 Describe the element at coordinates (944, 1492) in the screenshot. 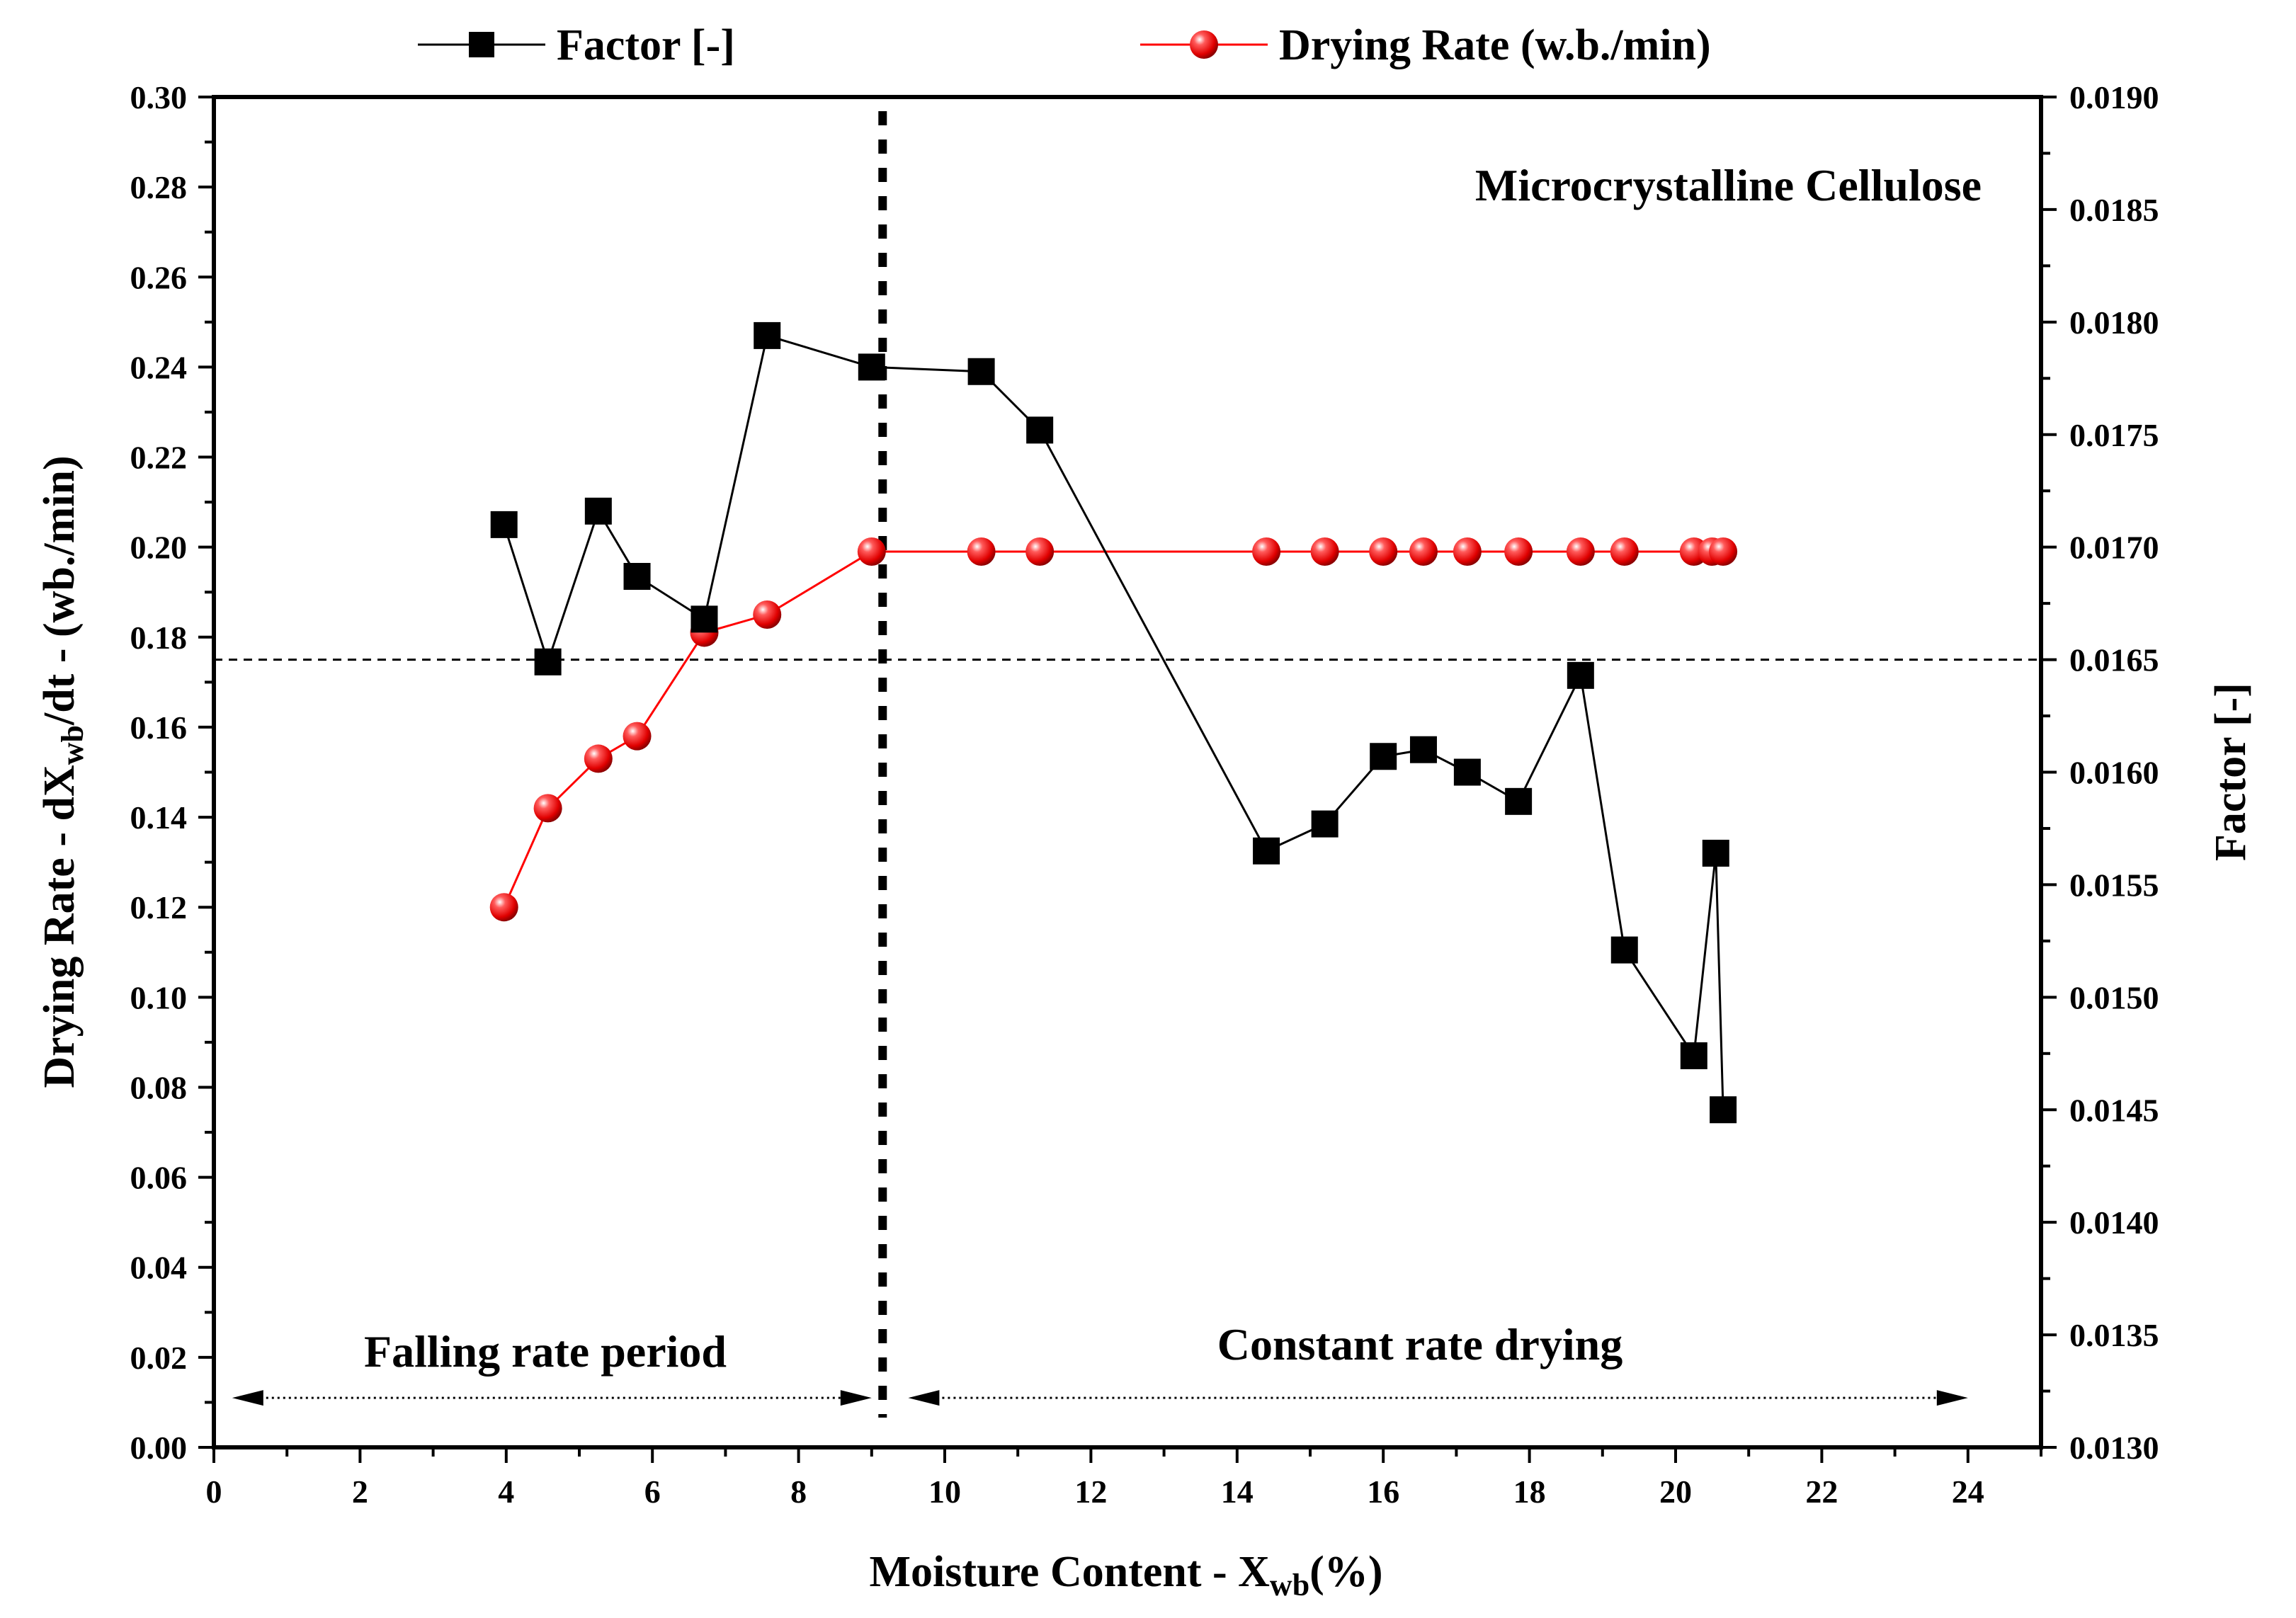

I see `x-tick-label: 10` at that location.